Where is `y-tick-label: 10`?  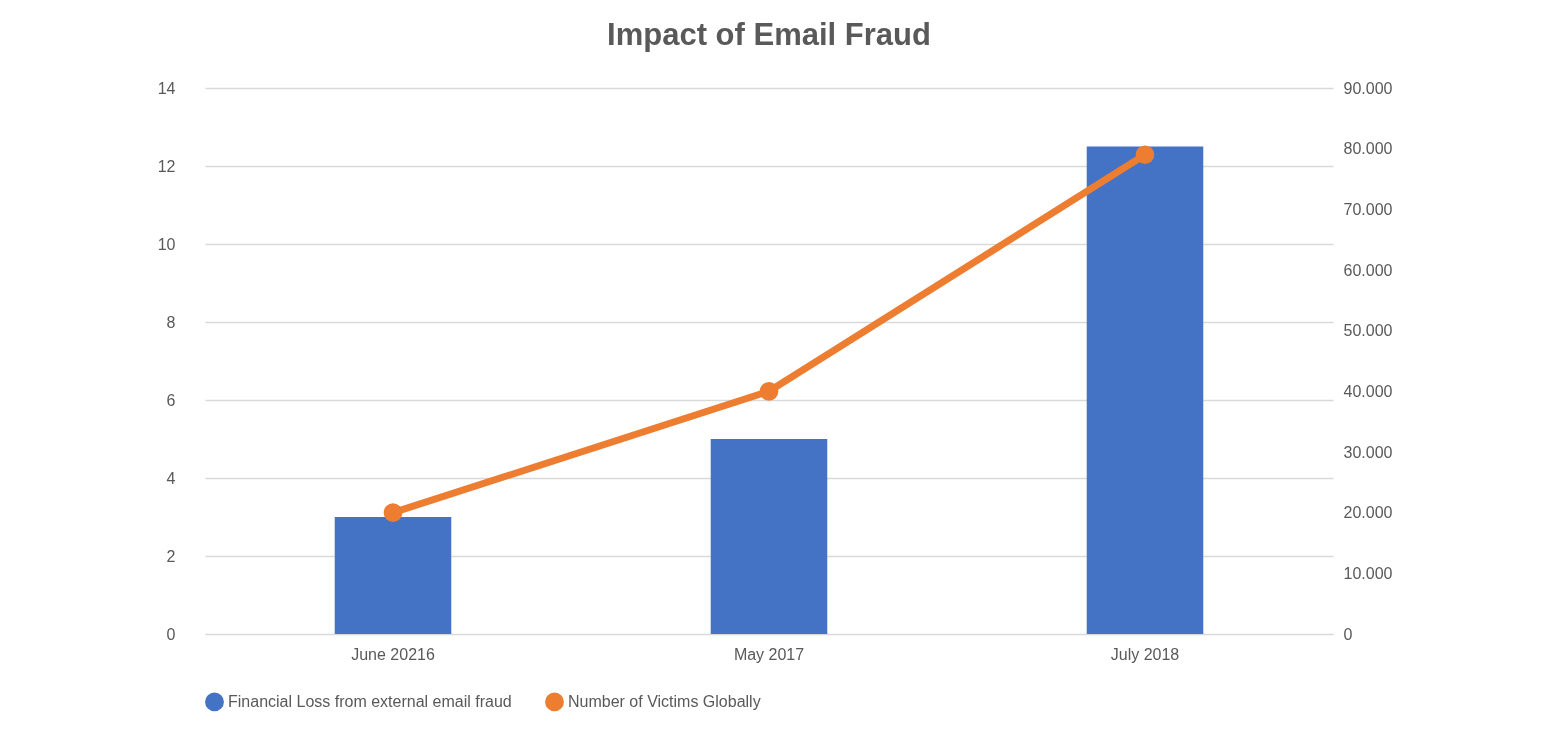 y-tick-label: 10 is located at coordinates (166, 244).